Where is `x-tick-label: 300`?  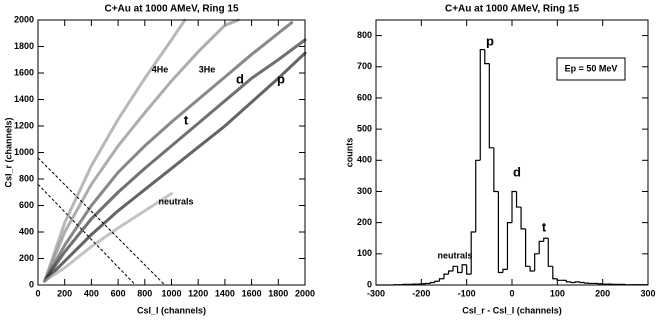 x-tick-label: 300 is located at coordinates (647, 293).